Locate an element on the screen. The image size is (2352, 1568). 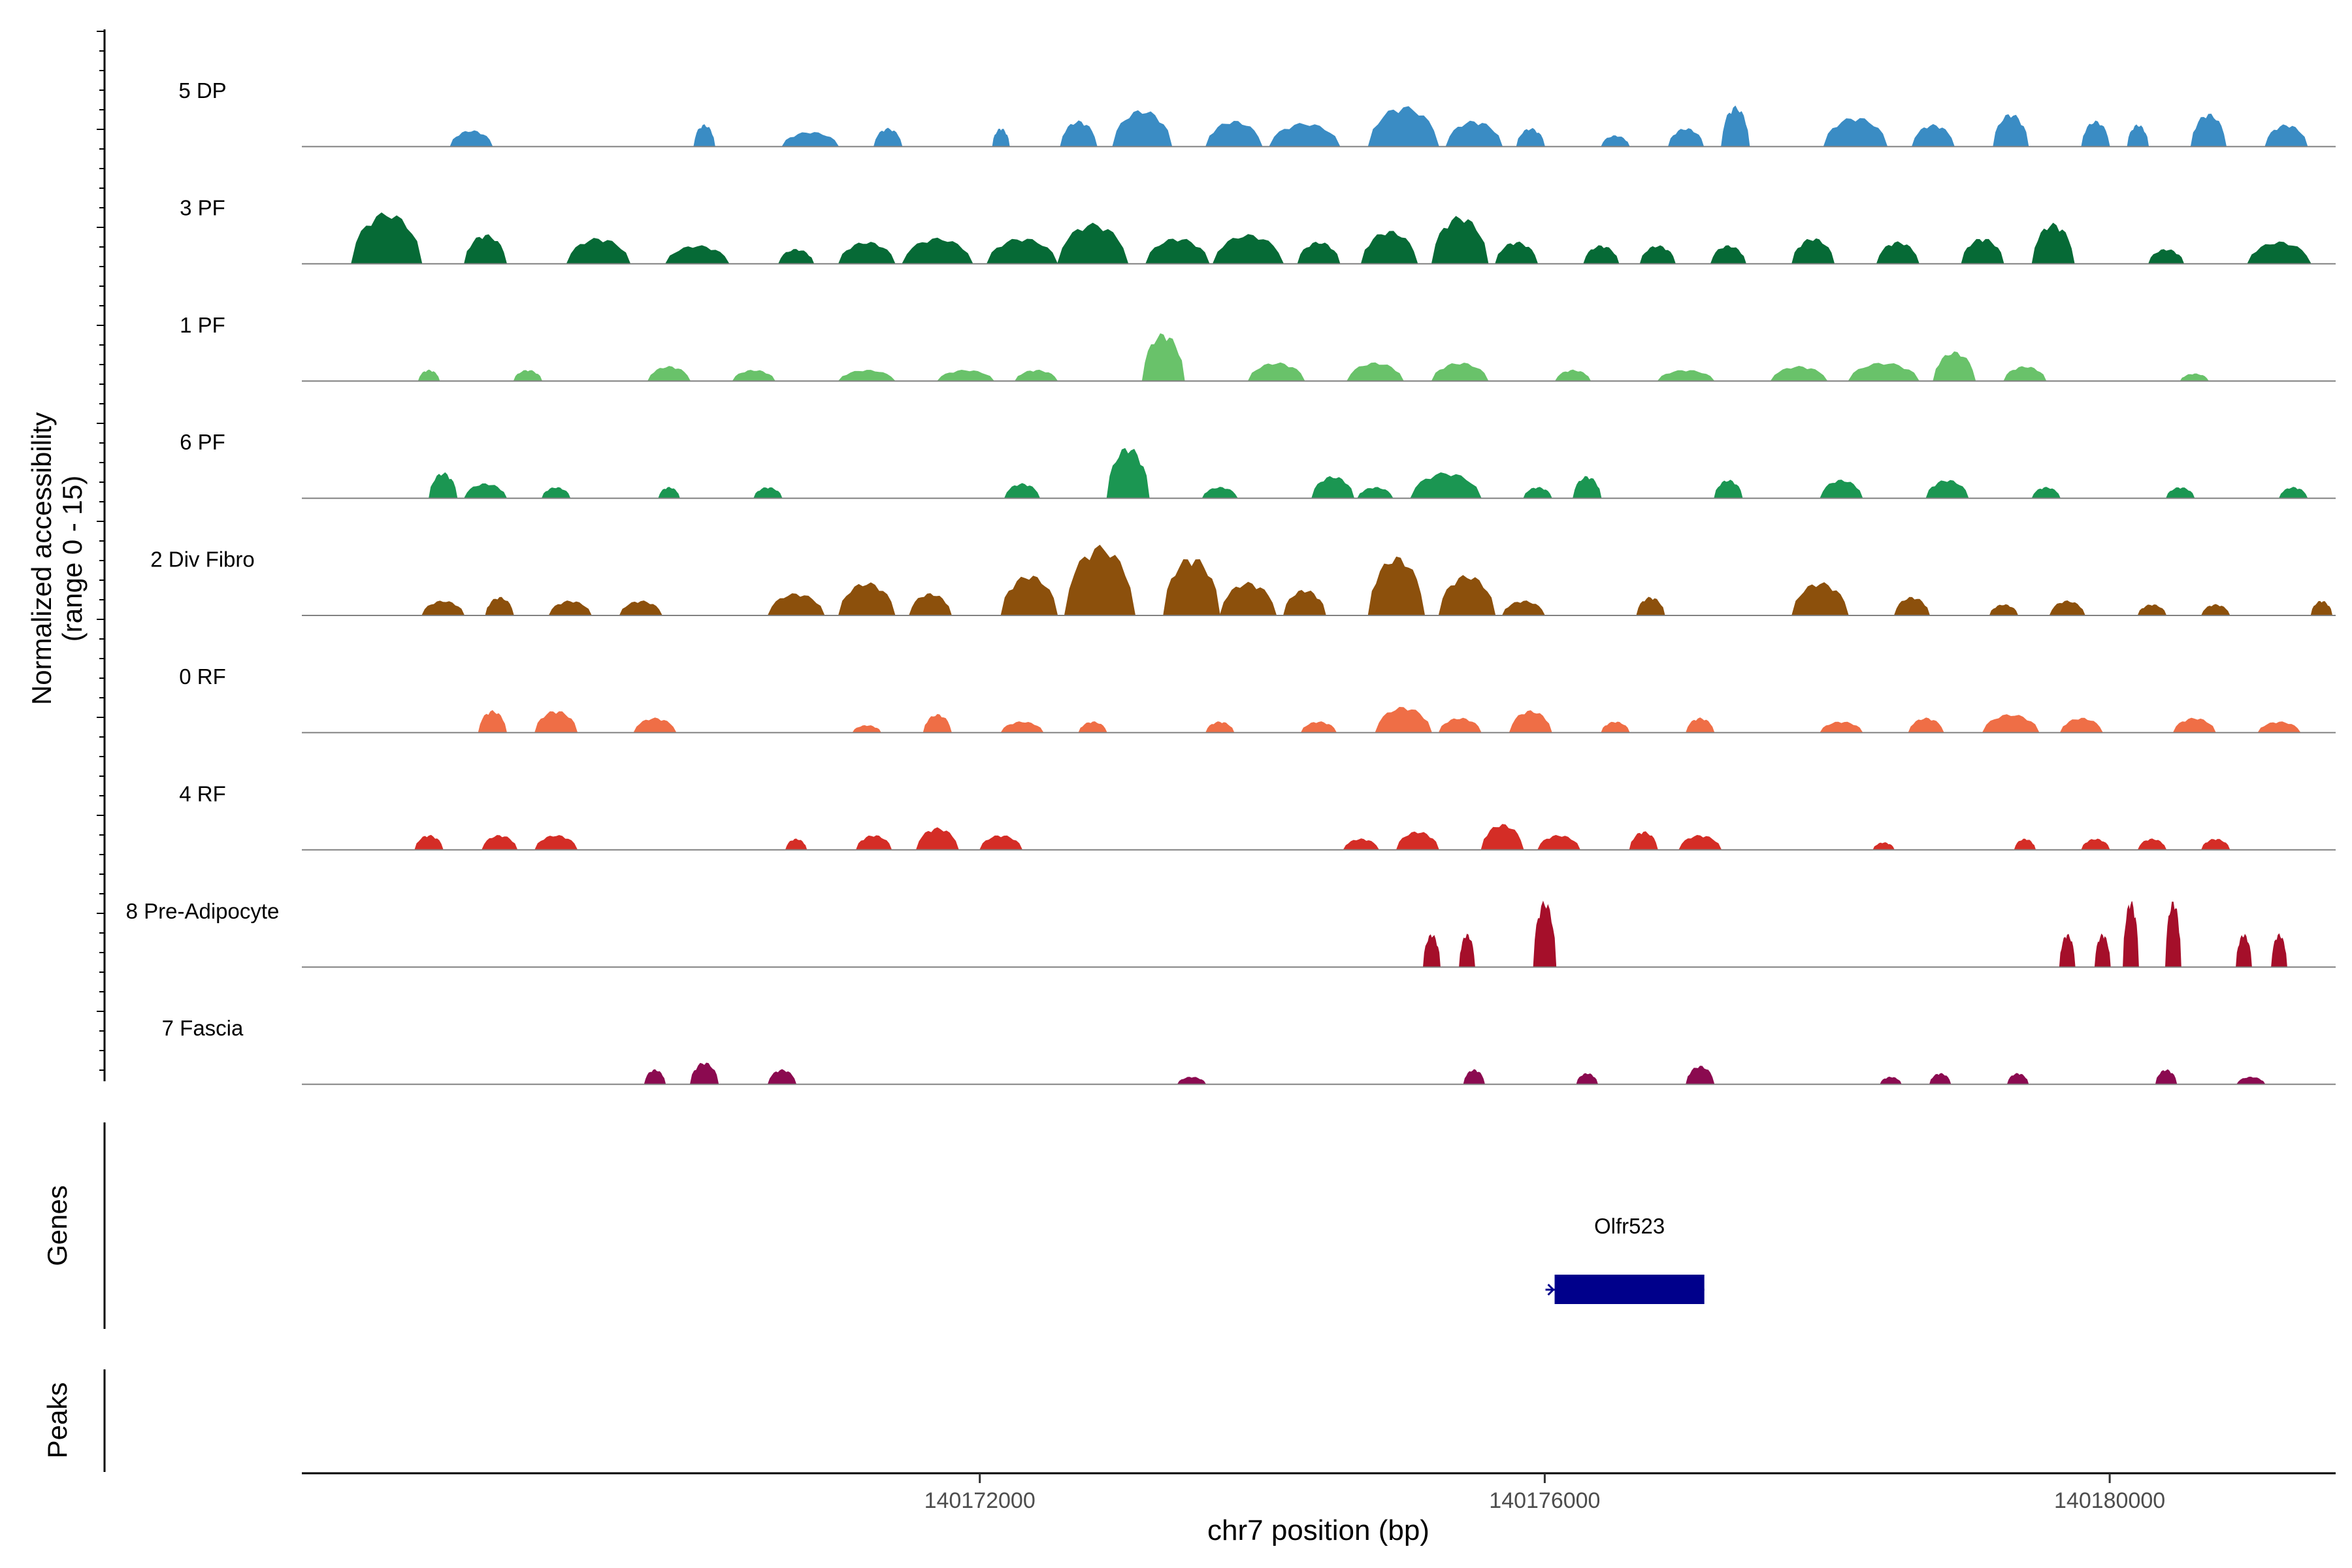
y-axis-label-line1: Normalized accessibility is located at coordinates (41, 558).